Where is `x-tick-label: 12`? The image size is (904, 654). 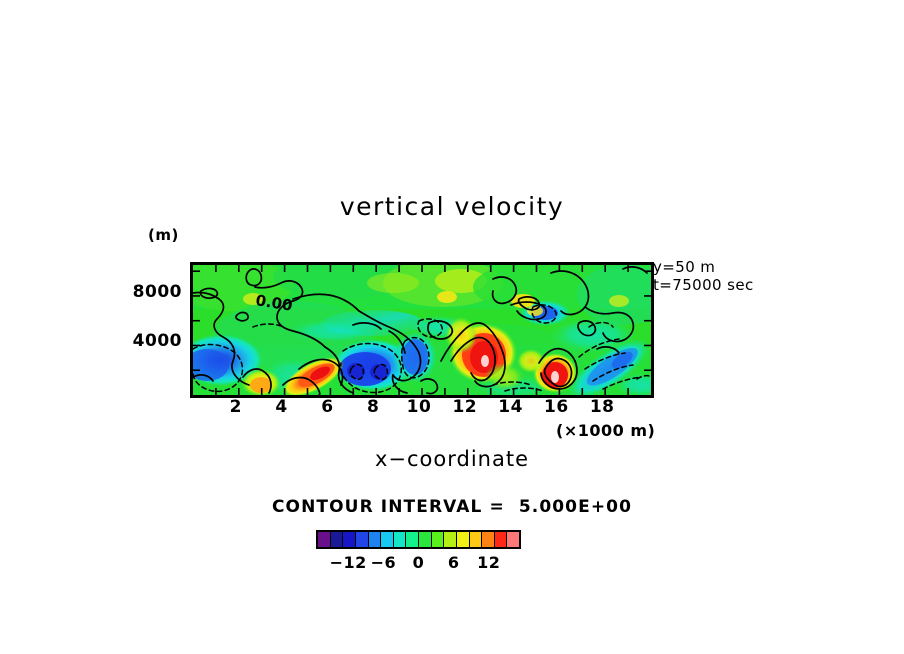 x-tick-label: 12 is located at coordinates (465, 407).